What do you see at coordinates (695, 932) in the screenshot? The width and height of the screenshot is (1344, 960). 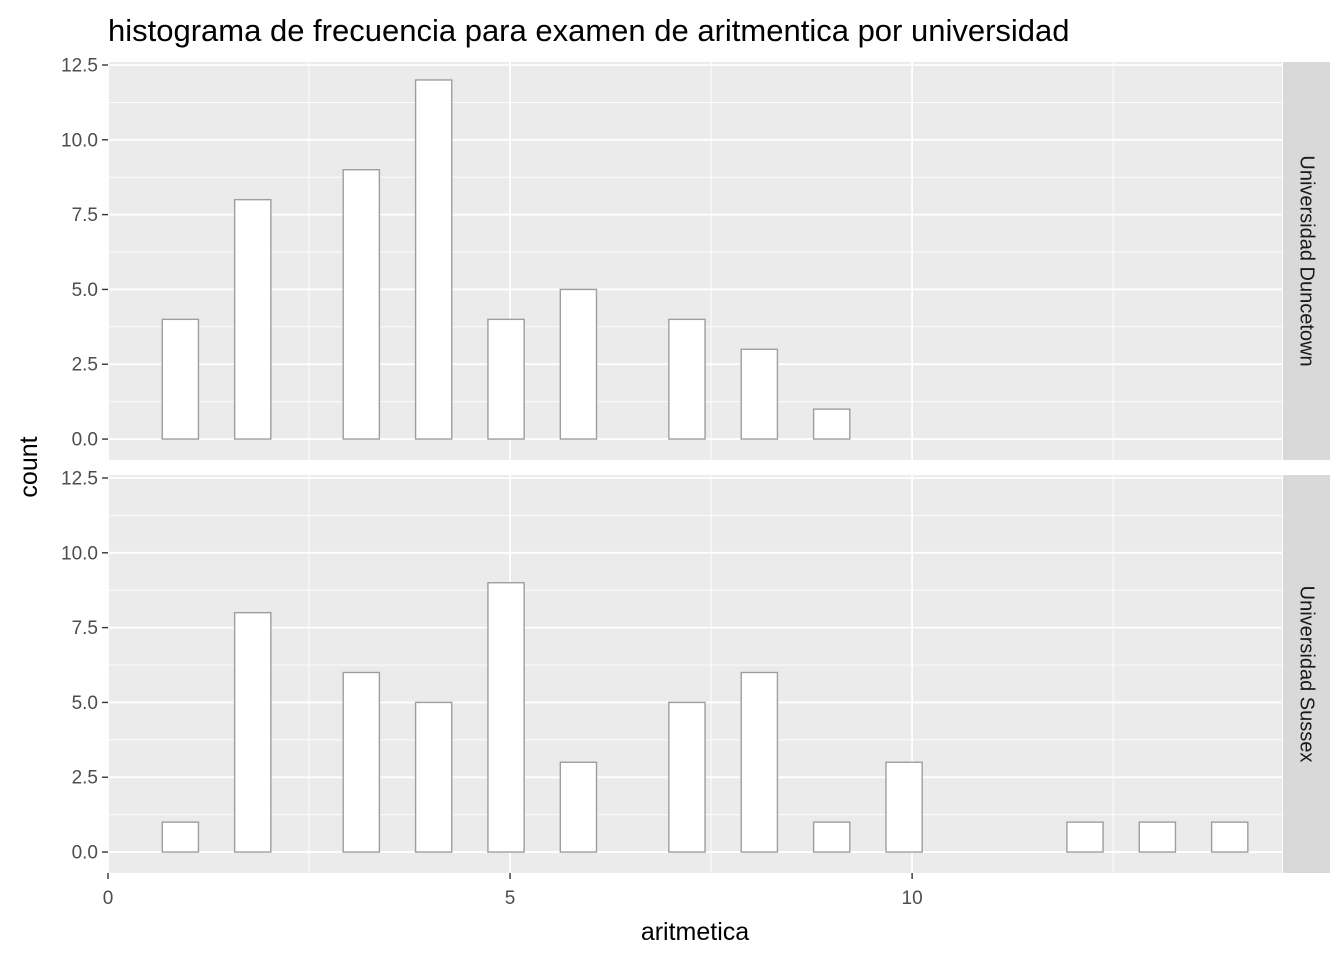 I see `x-axis-title: aritmetica` at bounding box center [695, 932].